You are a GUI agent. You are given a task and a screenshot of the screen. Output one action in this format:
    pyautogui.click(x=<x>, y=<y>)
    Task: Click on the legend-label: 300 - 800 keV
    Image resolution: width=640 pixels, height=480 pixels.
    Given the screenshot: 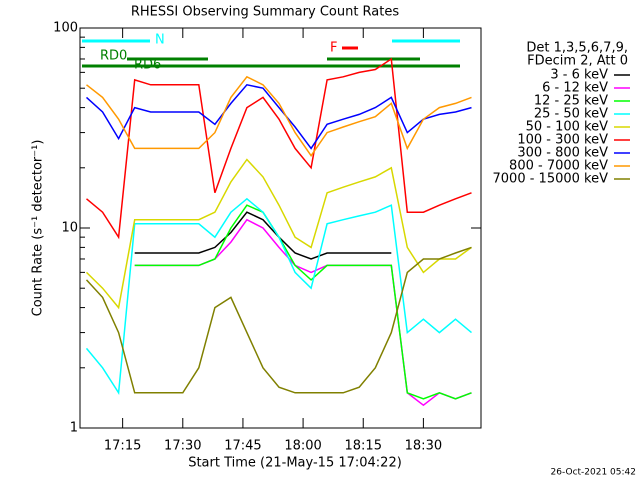 What is the action you would take?
    pyautogui.click(x=562, y=153)
    